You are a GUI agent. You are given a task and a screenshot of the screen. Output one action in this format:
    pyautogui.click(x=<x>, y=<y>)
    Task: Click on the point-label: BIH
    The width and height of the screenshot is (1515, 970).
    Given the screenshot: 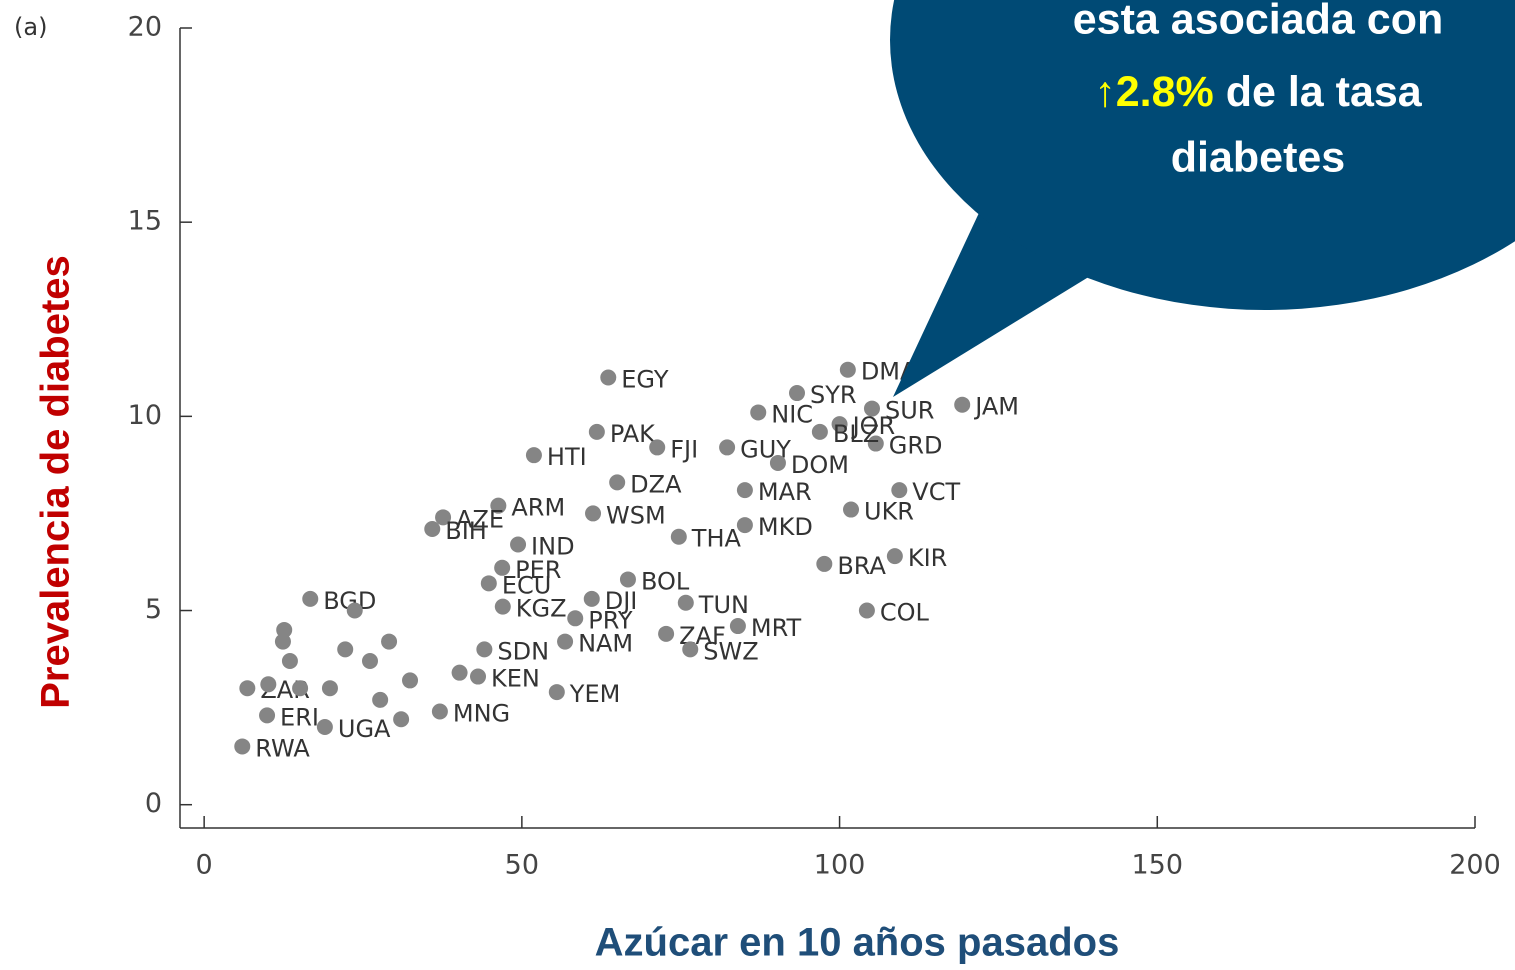 What is the action you would take?
    pyautogui.click(x=466, y=531)
    